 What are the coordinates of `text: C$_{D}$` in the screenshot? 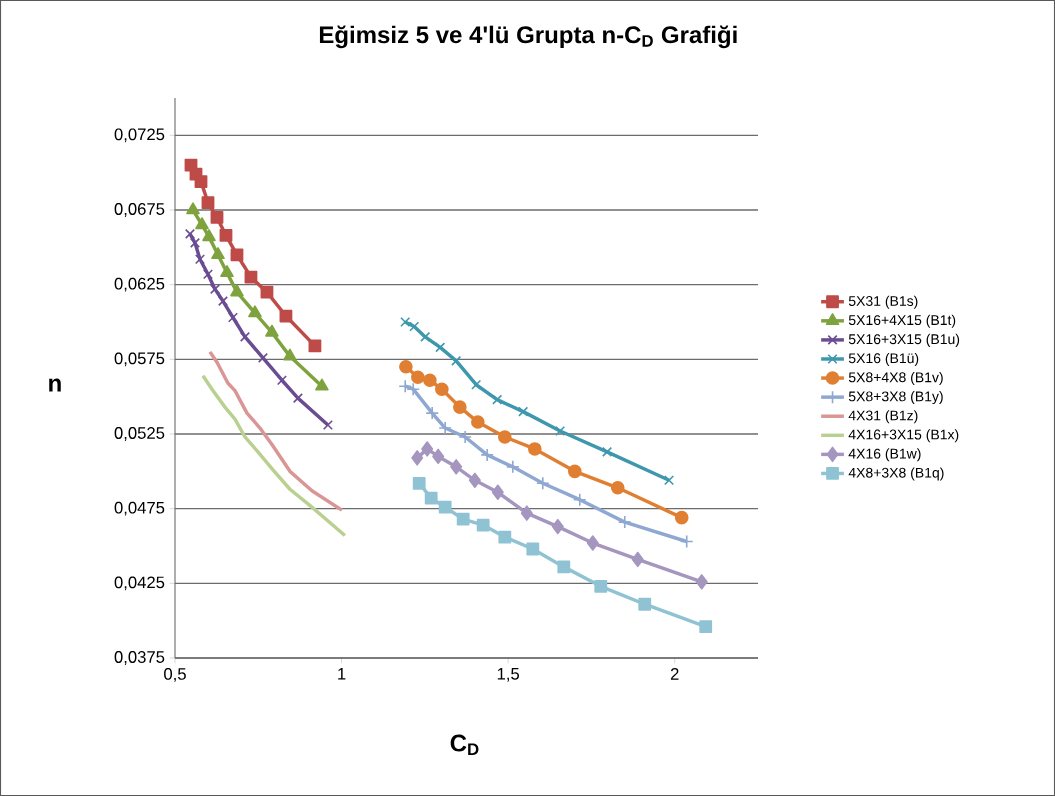 It's located at (464, 744).